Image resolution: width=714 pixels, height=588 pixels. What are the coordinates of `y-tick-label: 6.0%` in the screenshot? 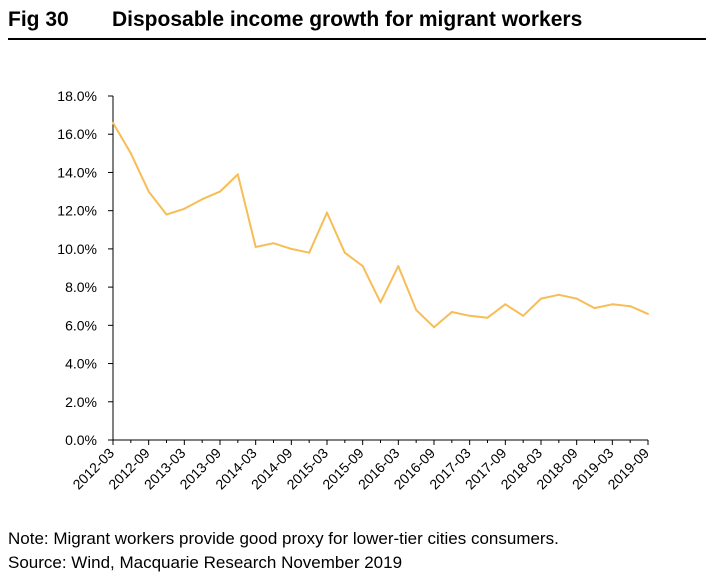 It's located at (81, 325).